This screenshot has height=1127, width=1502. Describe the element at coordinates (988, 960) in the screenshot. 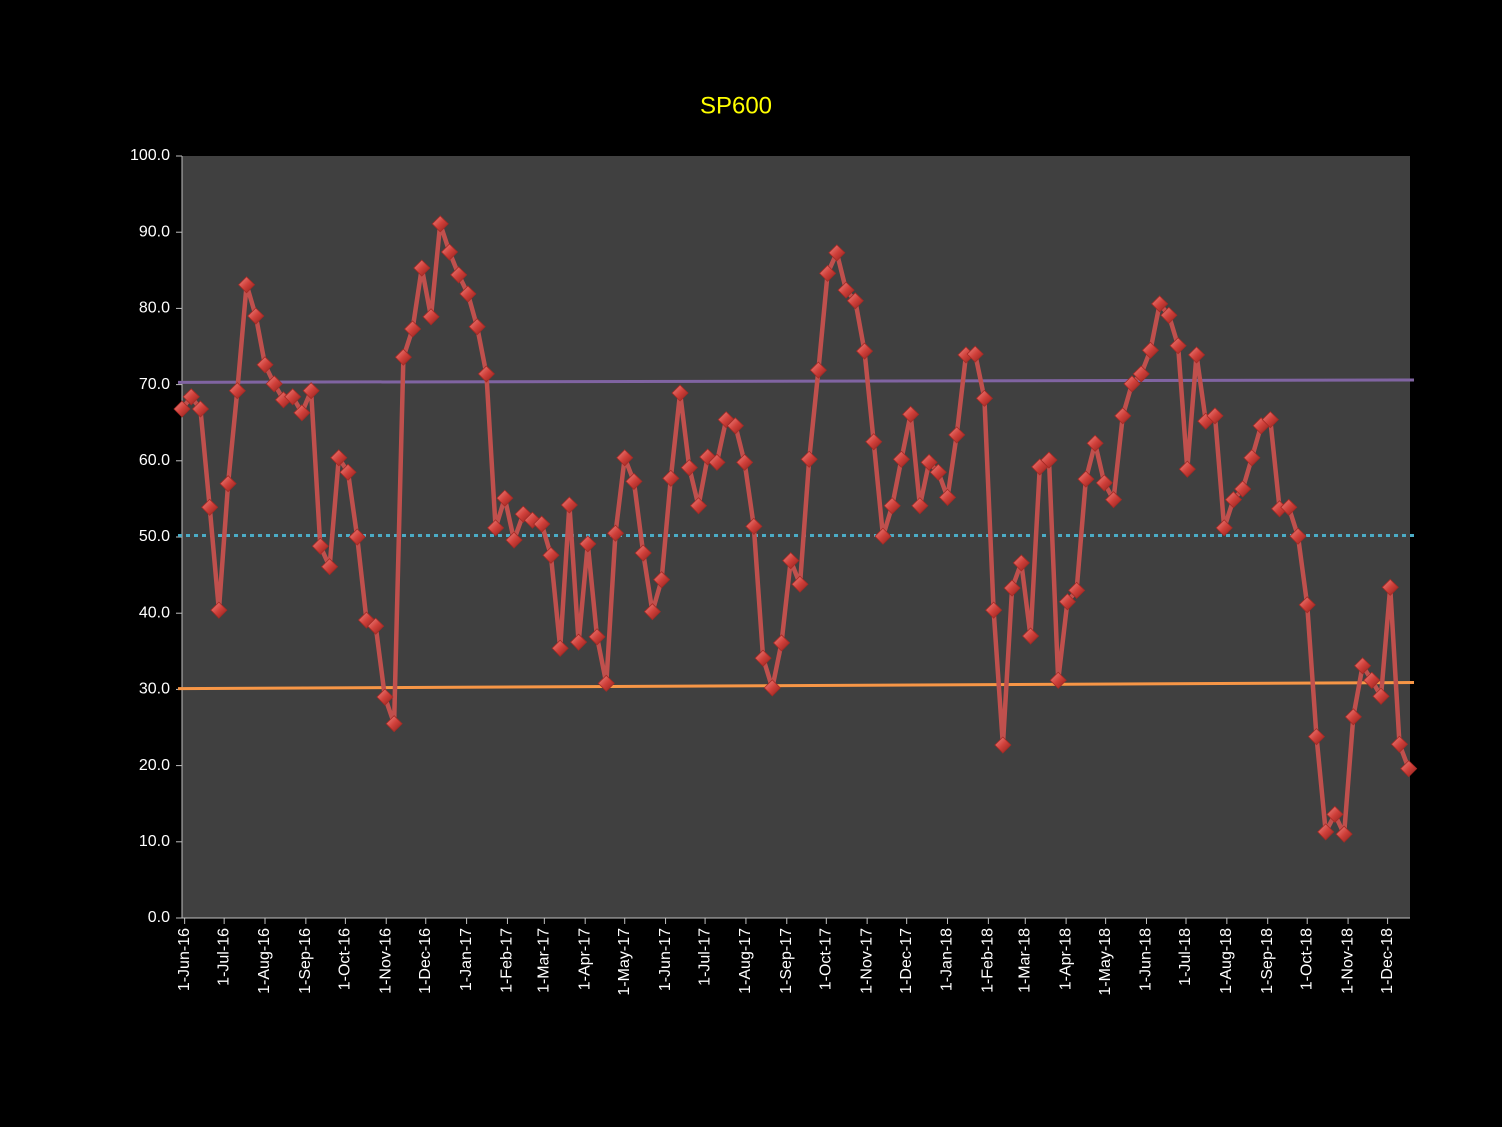

I see `x-tick-label: 1-Feb-18` at that location.